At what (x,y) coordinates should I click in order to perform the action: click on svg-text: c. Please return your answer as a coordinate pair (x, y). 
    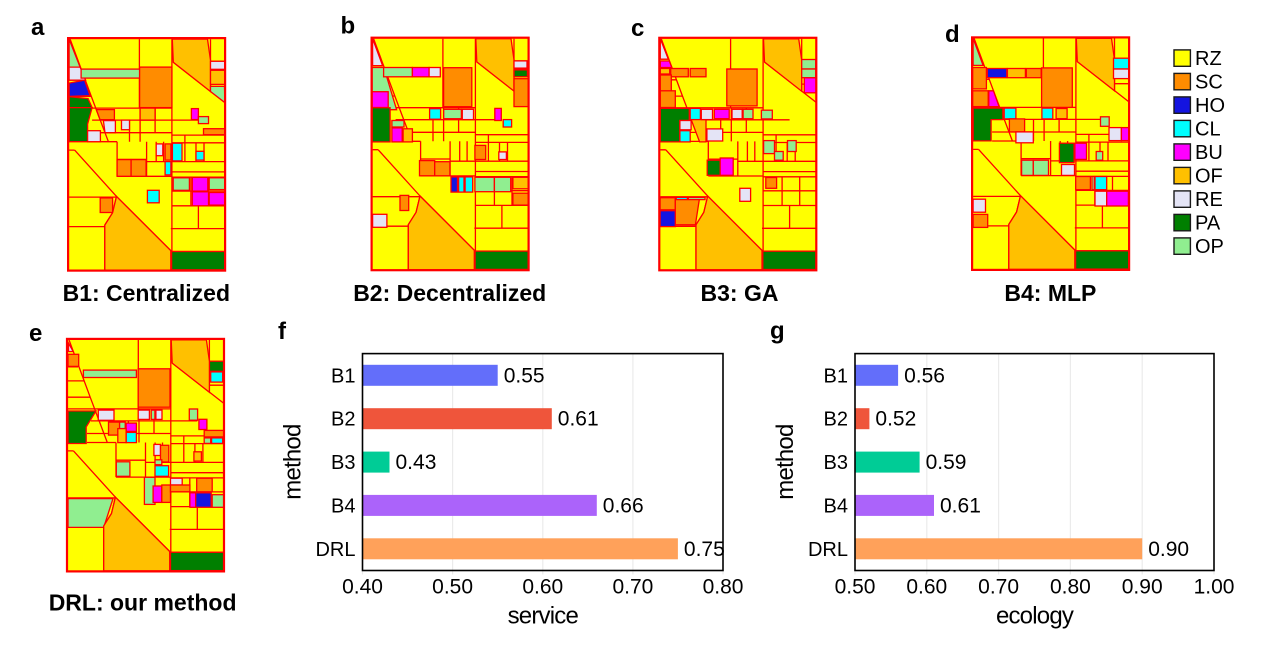
    Looking at the image, I should click on (637, 28).